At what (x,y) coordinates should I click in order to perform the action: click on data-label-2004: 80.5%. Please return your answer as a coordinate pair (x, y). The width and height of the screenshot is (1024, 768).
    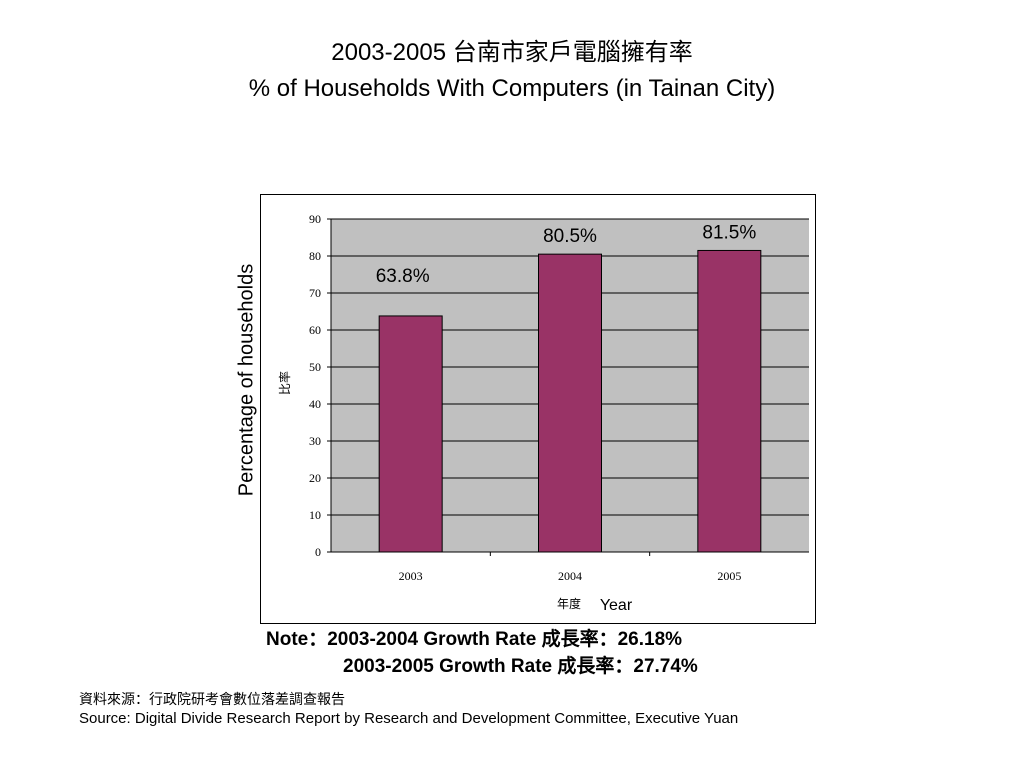
    Looking at the image, I should click on (570, 236).